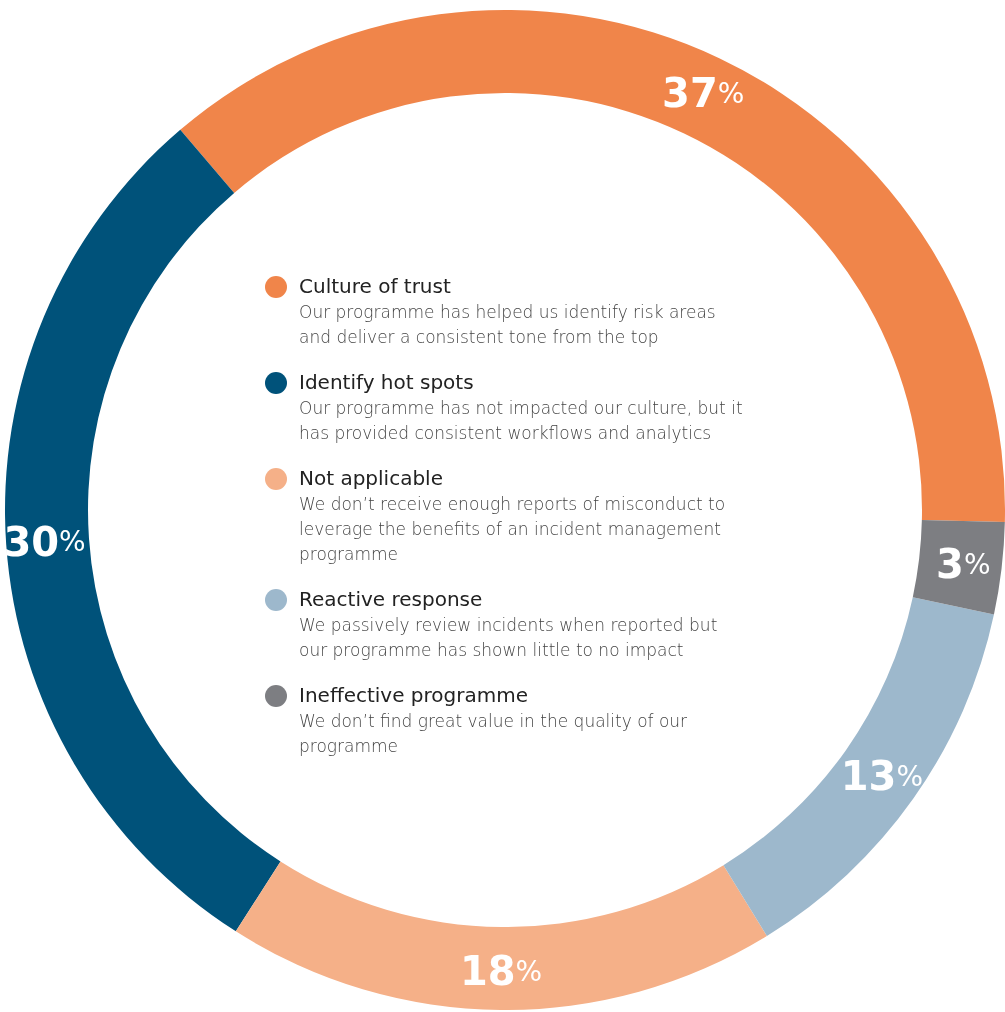  What do you see at coordinates (494, 734) in the screenshot?
I see `text: We don’t find great value in the quality of our programme` at bounding box center [494, 734].